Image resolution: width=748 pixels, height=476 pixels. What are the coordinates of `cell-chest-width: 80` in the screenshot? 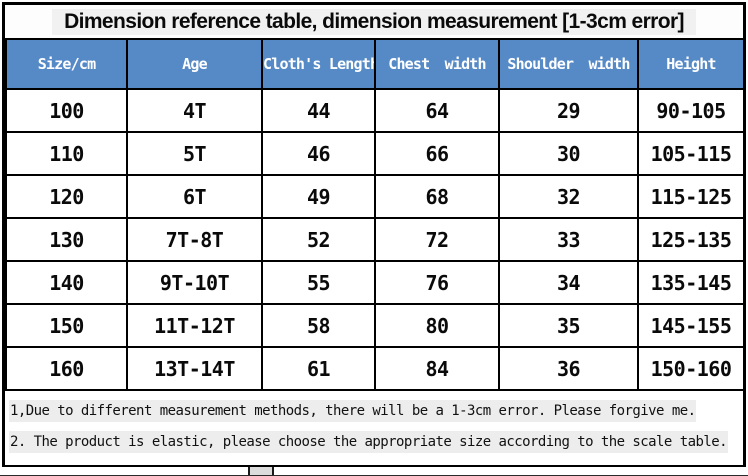 It's located at (437, 325).